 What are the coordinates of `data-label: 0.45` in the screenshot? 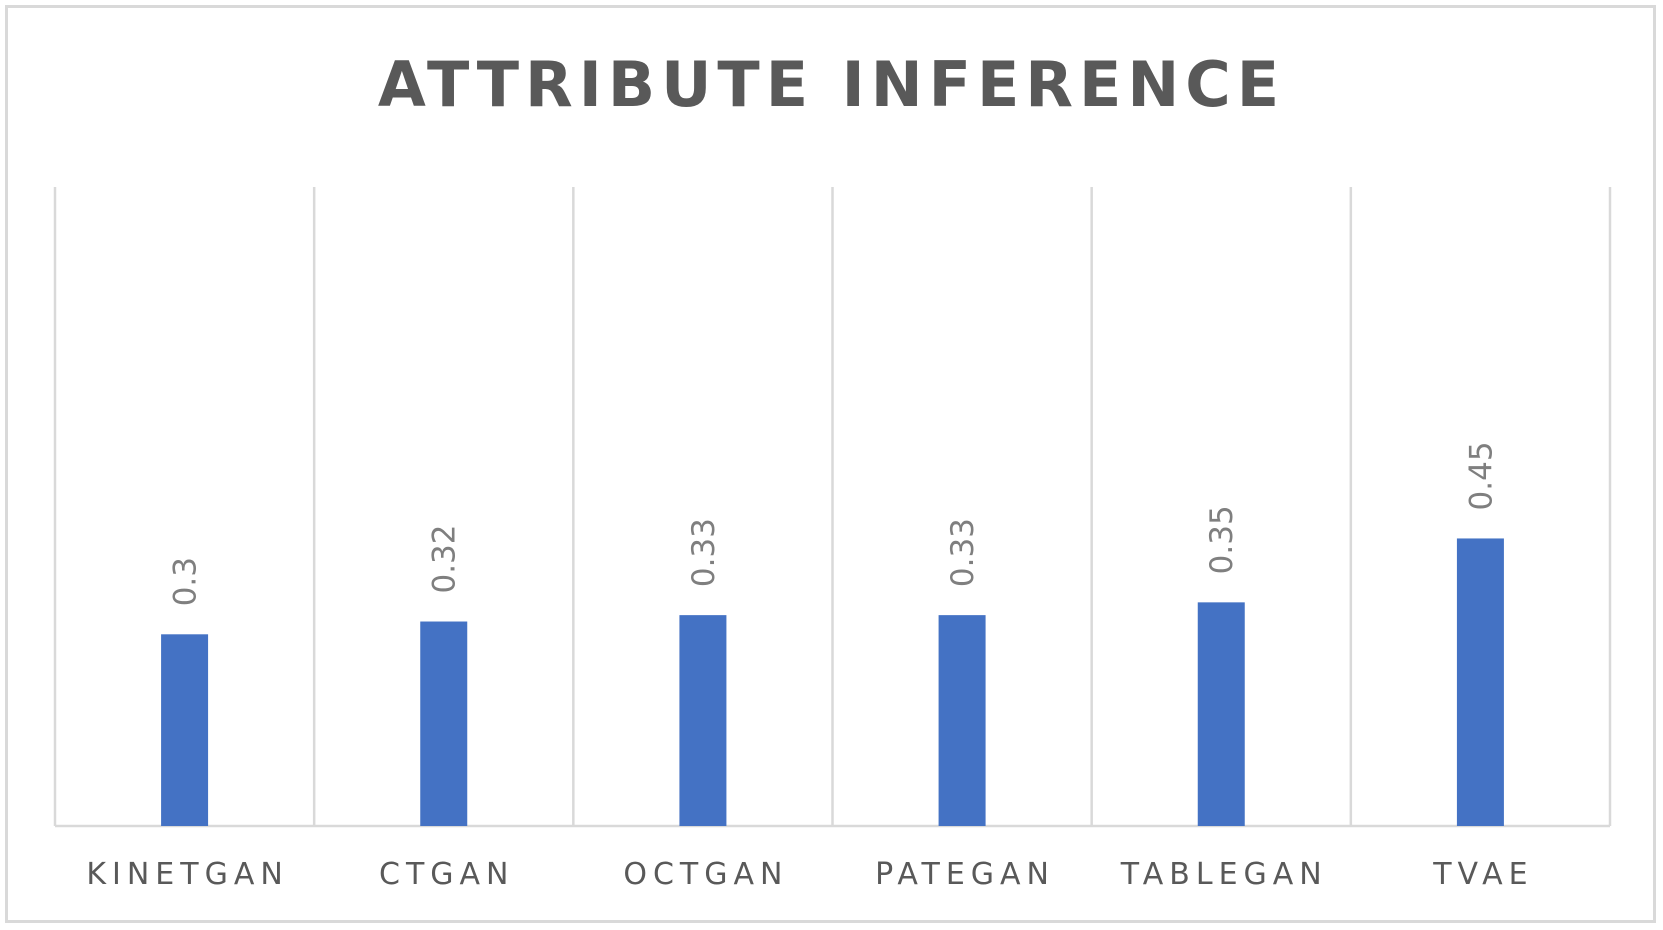 It's located at (1481, 475).